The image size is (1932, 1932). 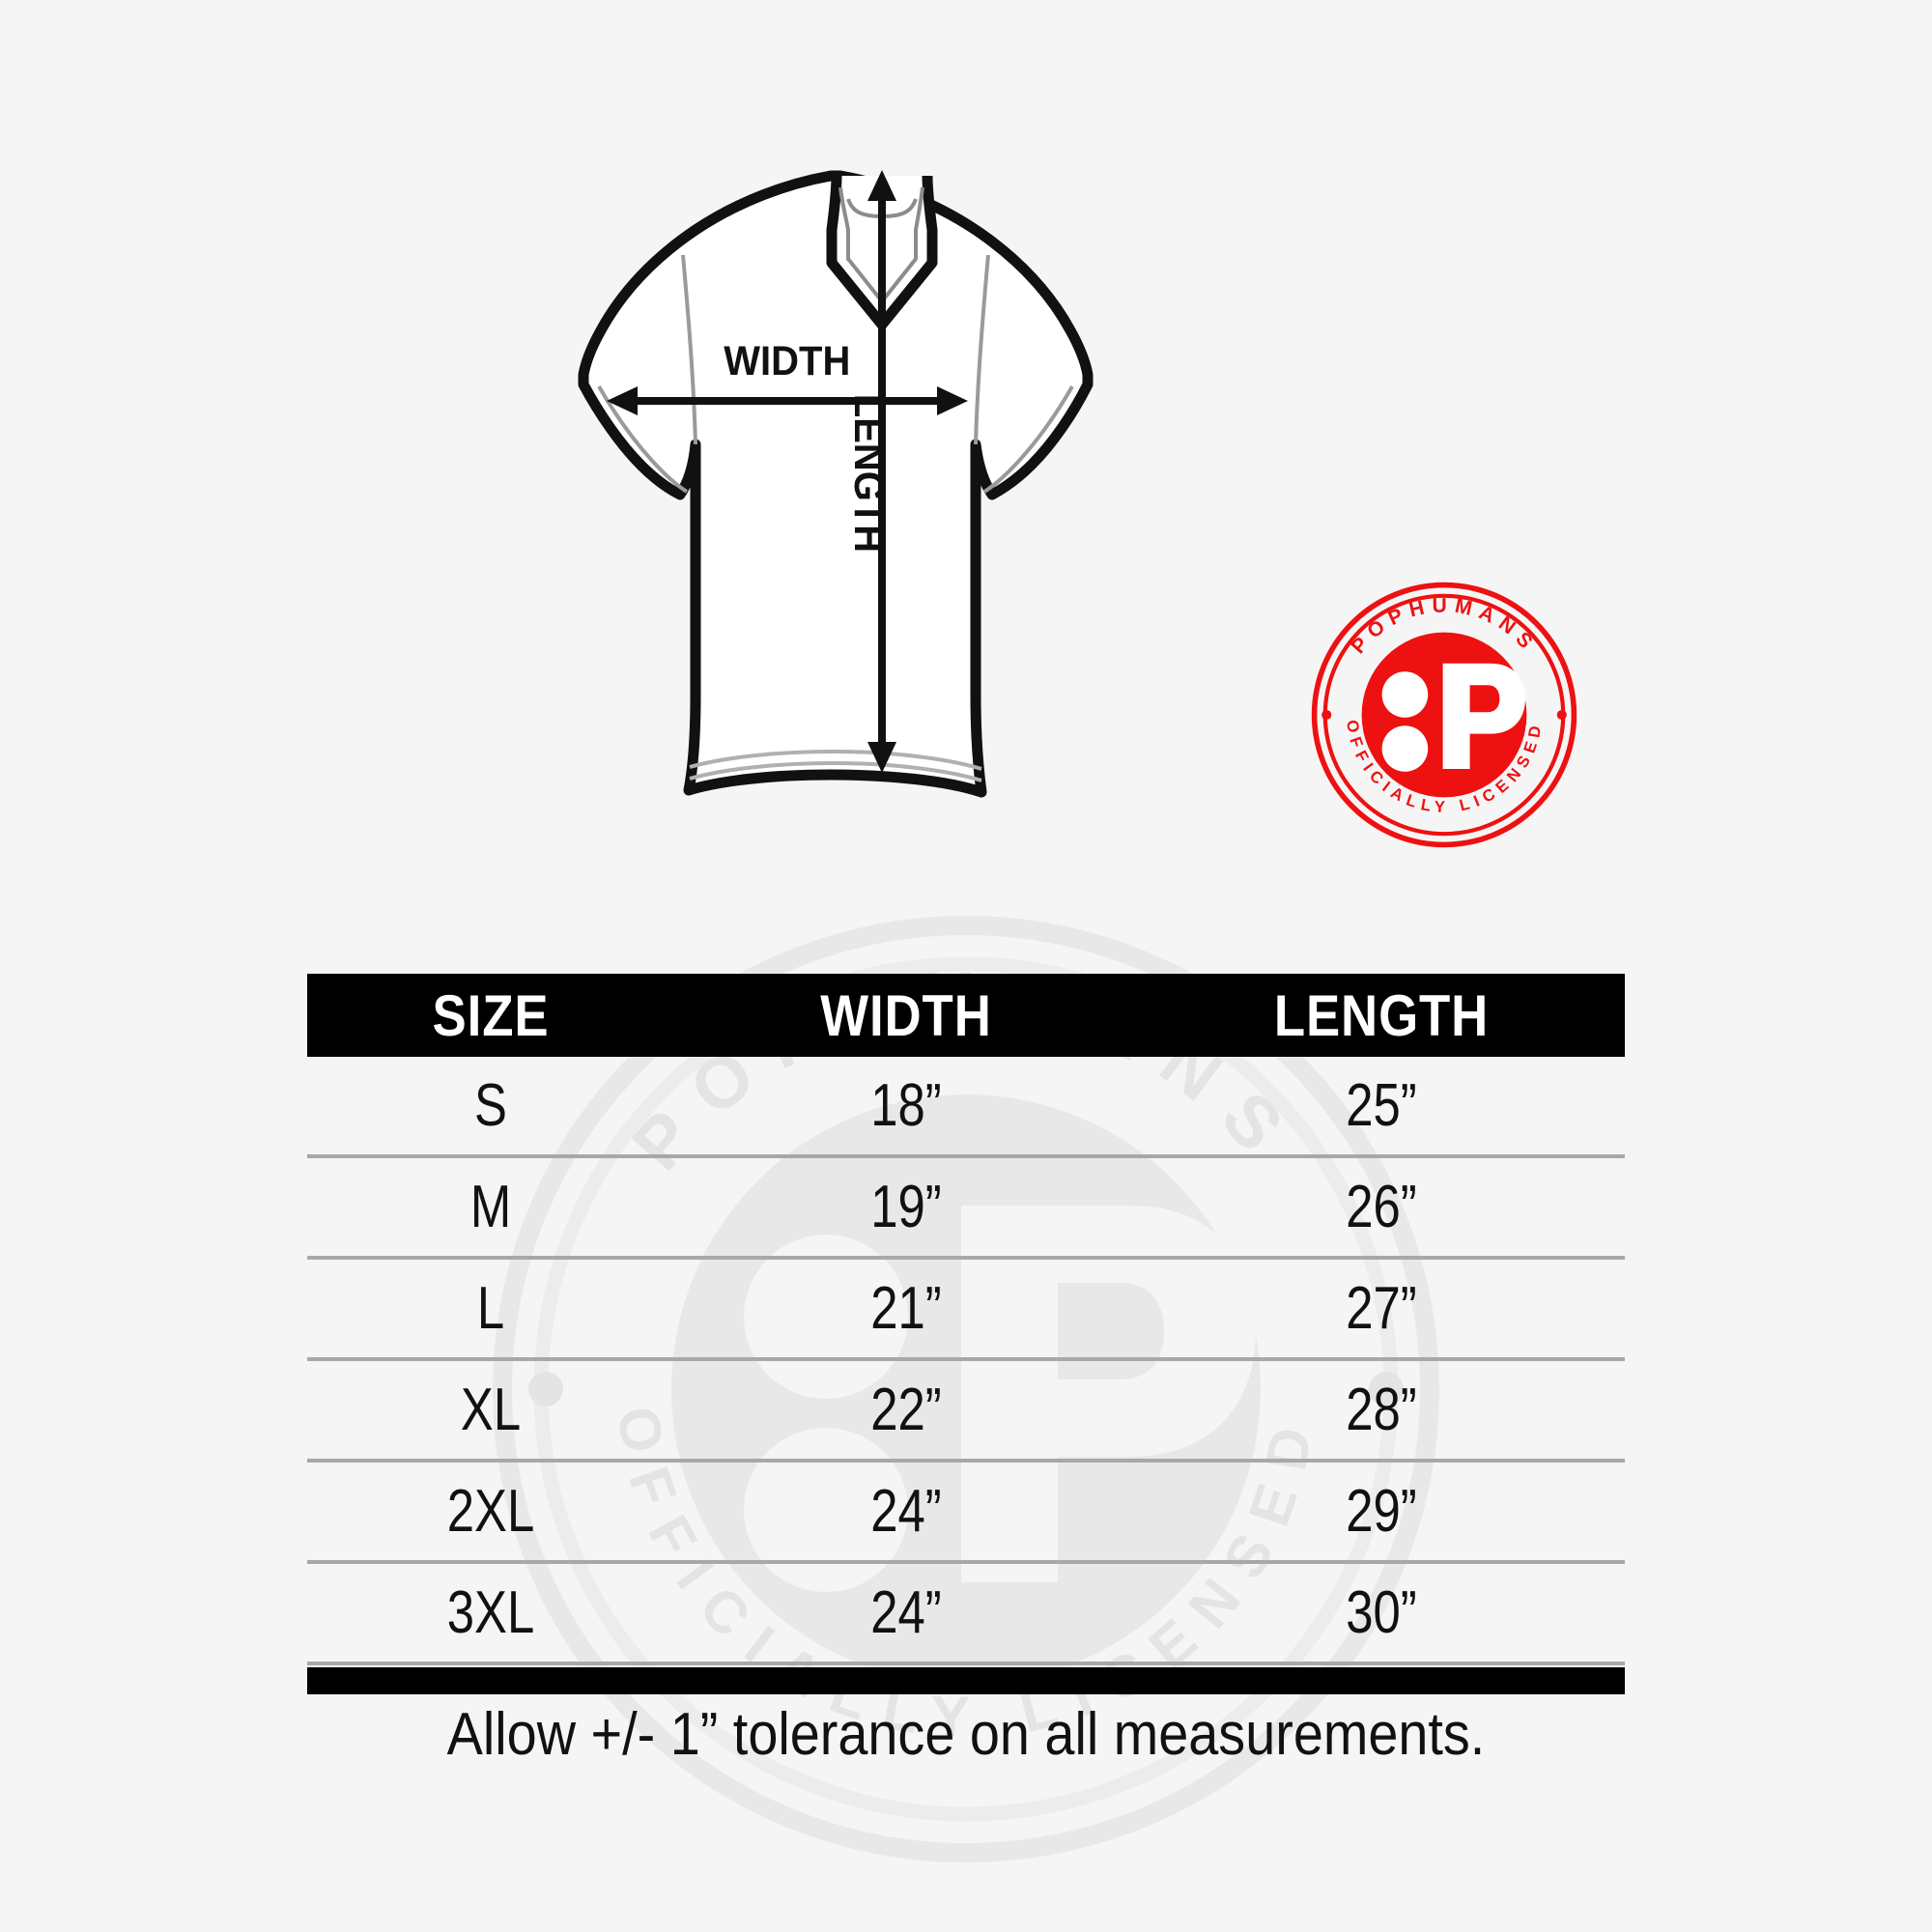 I want to click on badge-outer-ring, so click(x=1444, y=715).